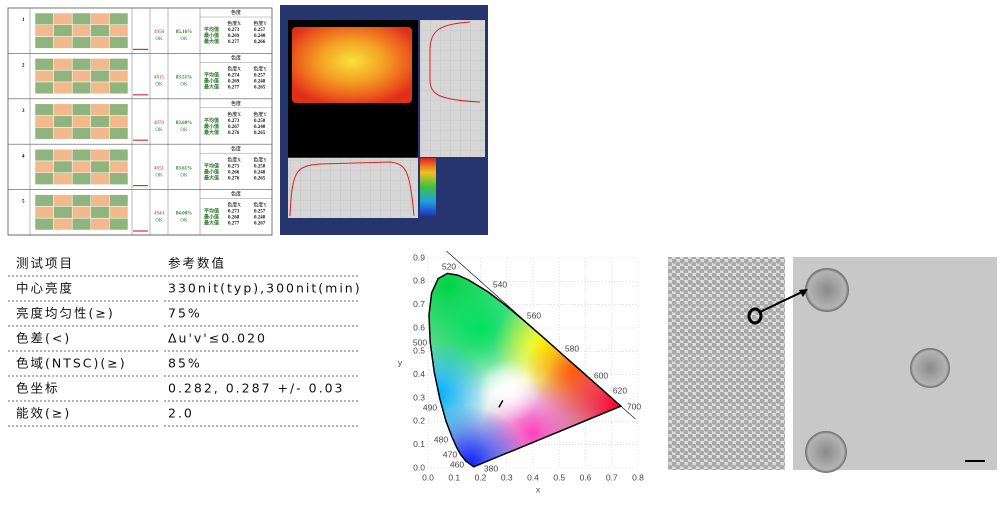  I want to click on spec-cell: 色差(<), so click(43, 338).